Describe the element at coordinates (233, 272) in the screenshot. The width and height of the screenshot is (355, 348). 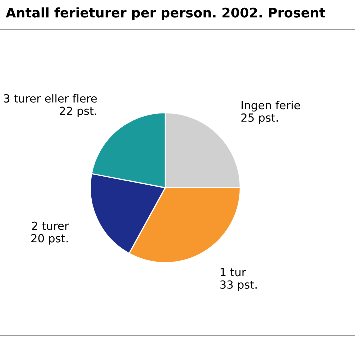
I see `slice-label: 1 tur` at that location.